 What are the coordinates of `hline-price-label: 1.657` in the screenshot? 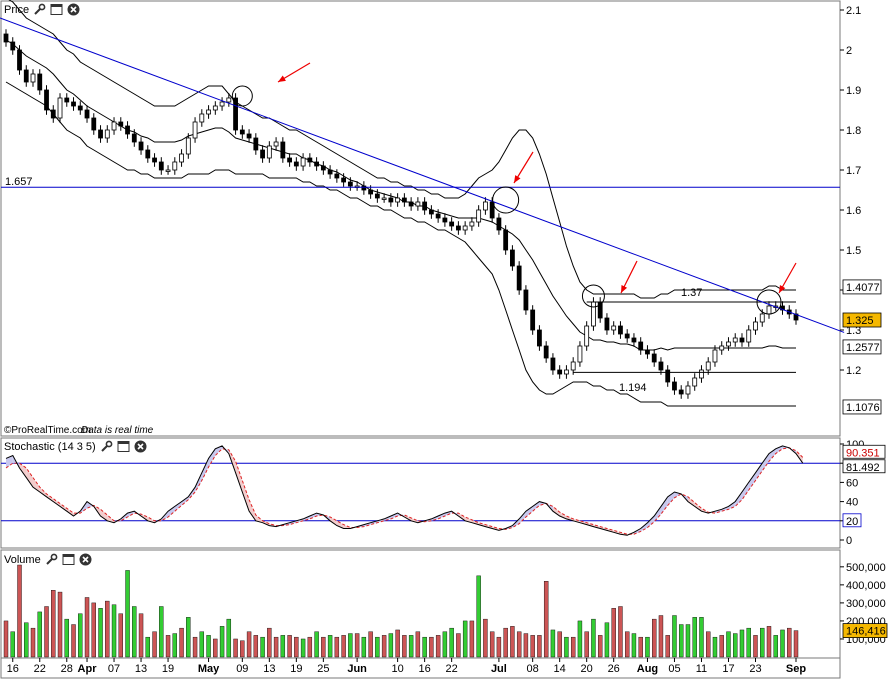 It's located at (19, 182).